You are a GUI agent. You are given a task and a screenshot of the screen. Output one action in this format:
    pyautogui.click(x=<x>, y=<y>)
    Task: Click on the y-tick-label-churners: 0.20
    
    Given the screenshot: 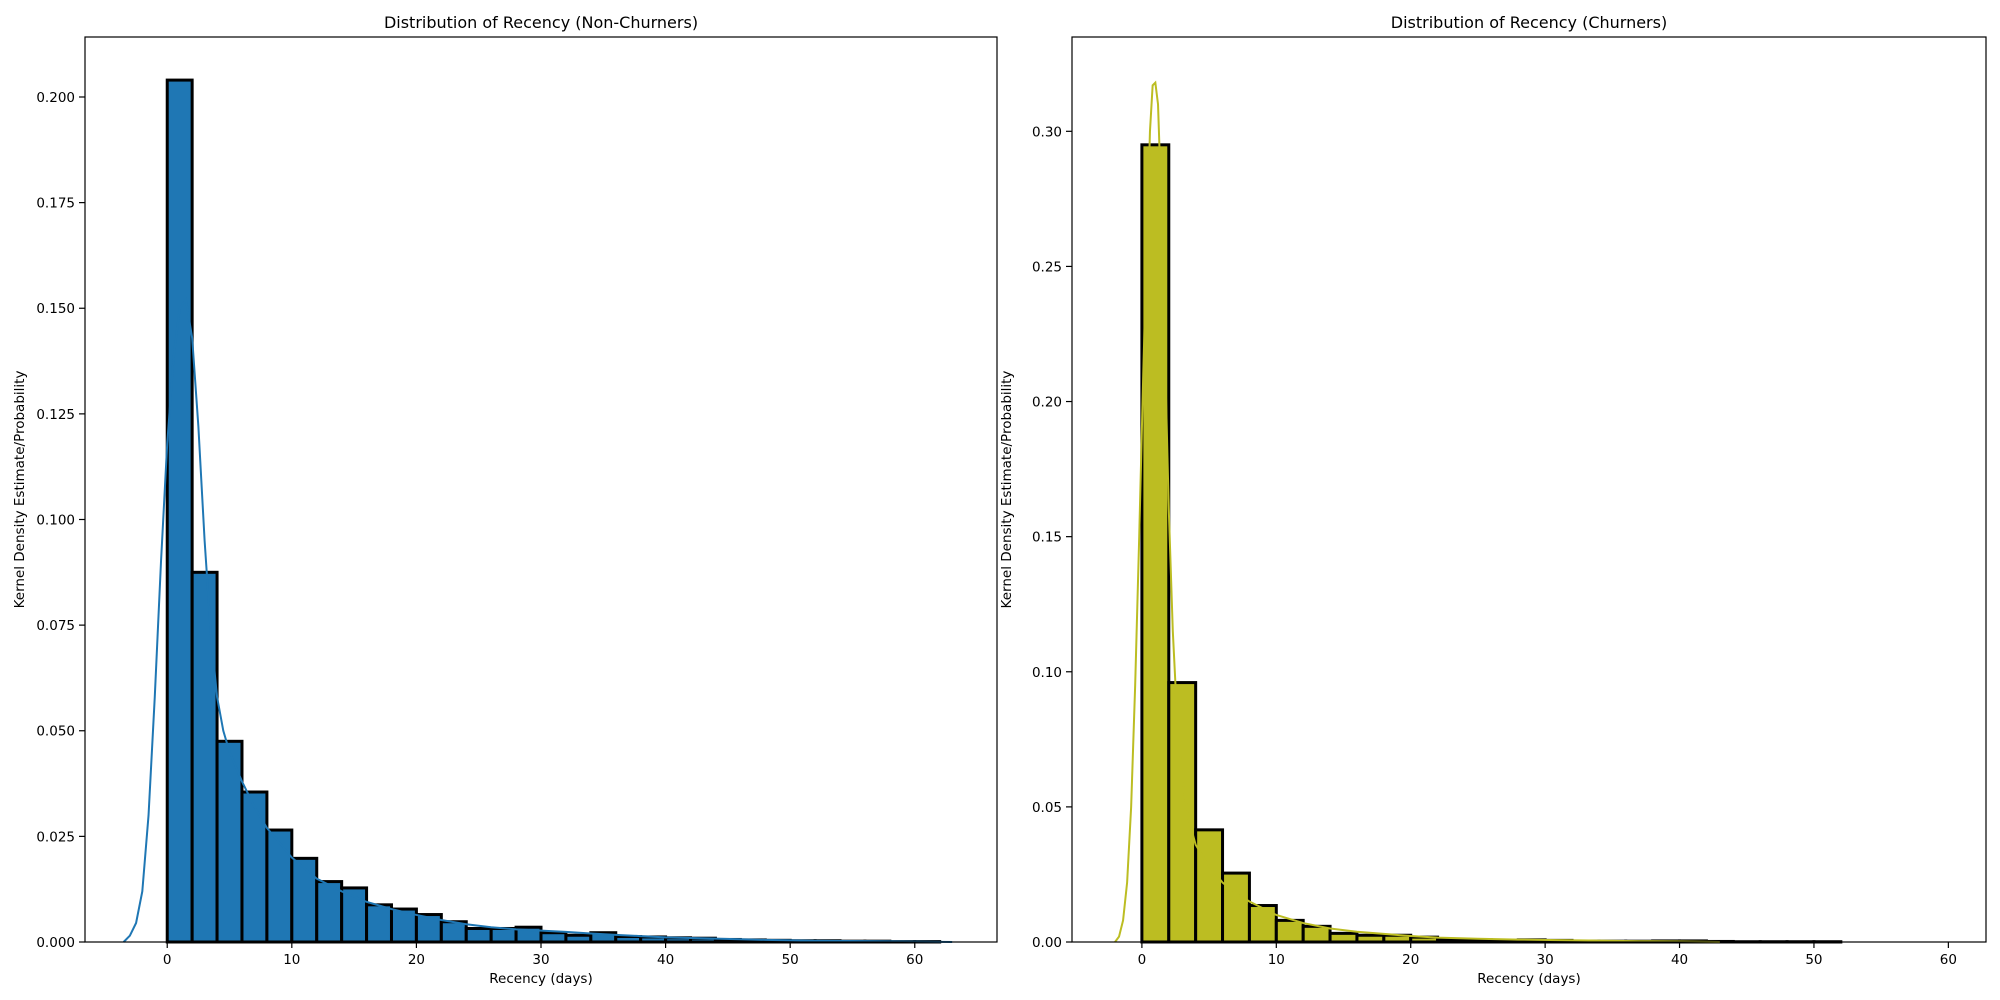 What is the action you would take?
    pyautogui.click(x=1047, y=403)
    